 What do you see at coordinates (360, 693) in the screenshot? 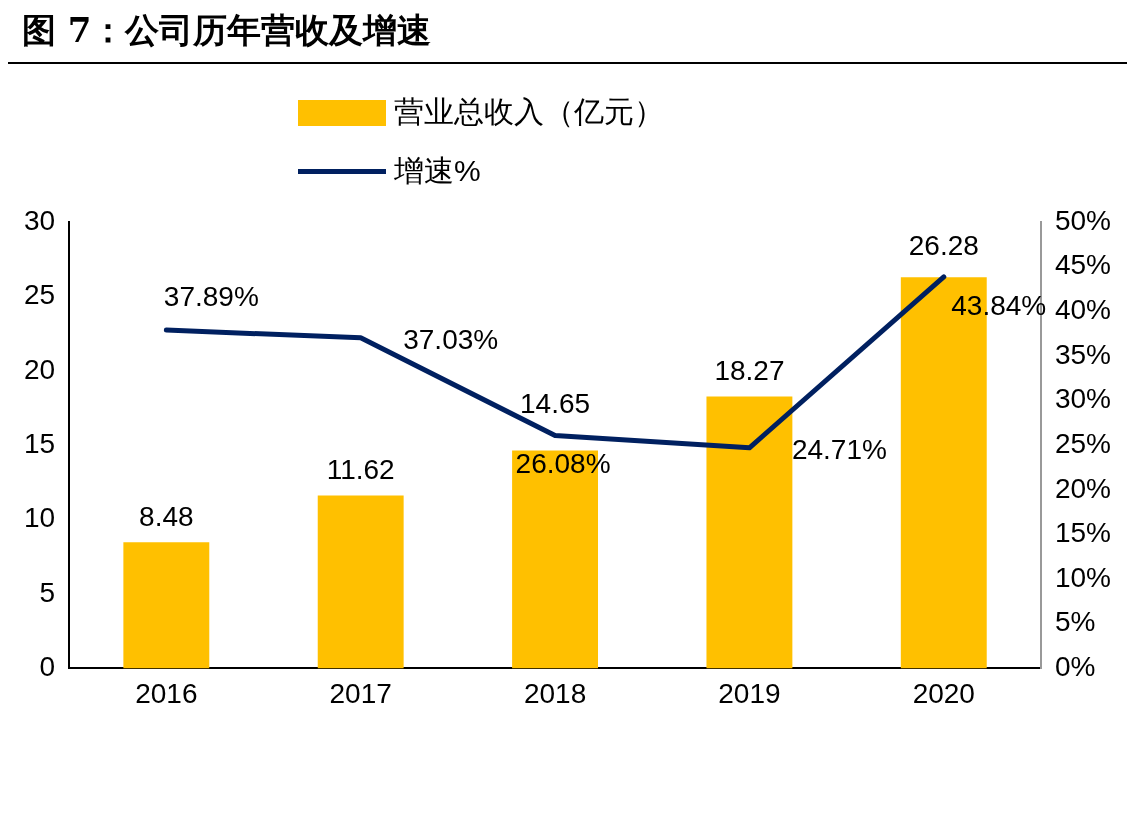
I see `x-tick-label: 2017` at bounding box center [360, 693].